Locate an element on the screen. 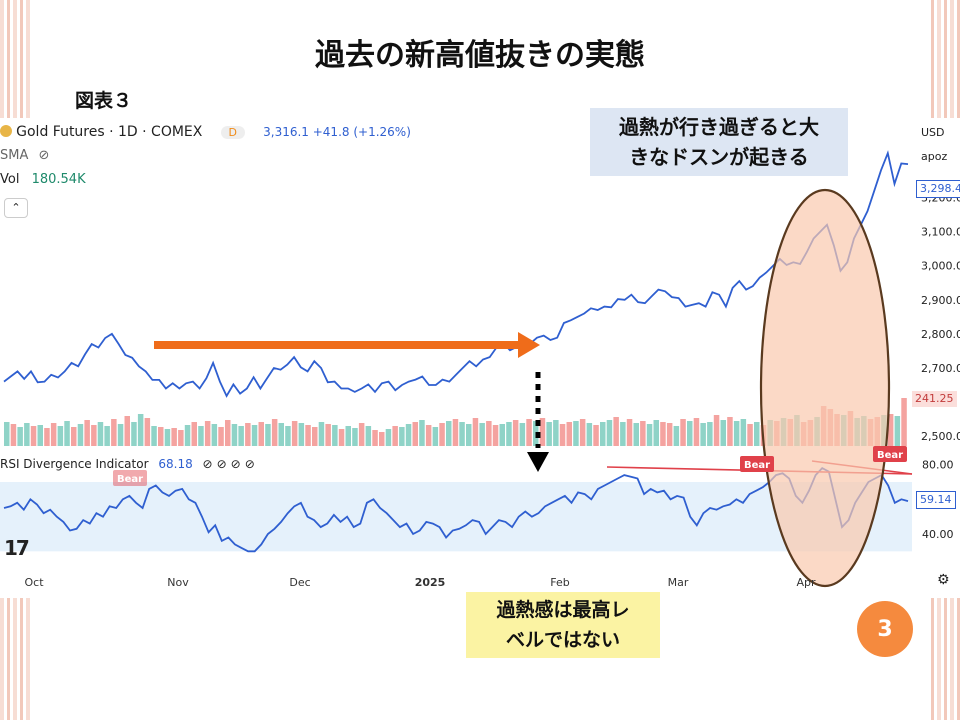 Image resolution: width=960 pixels, height=720 pixels. currency-label: USD is located at coordinates (933, 132).